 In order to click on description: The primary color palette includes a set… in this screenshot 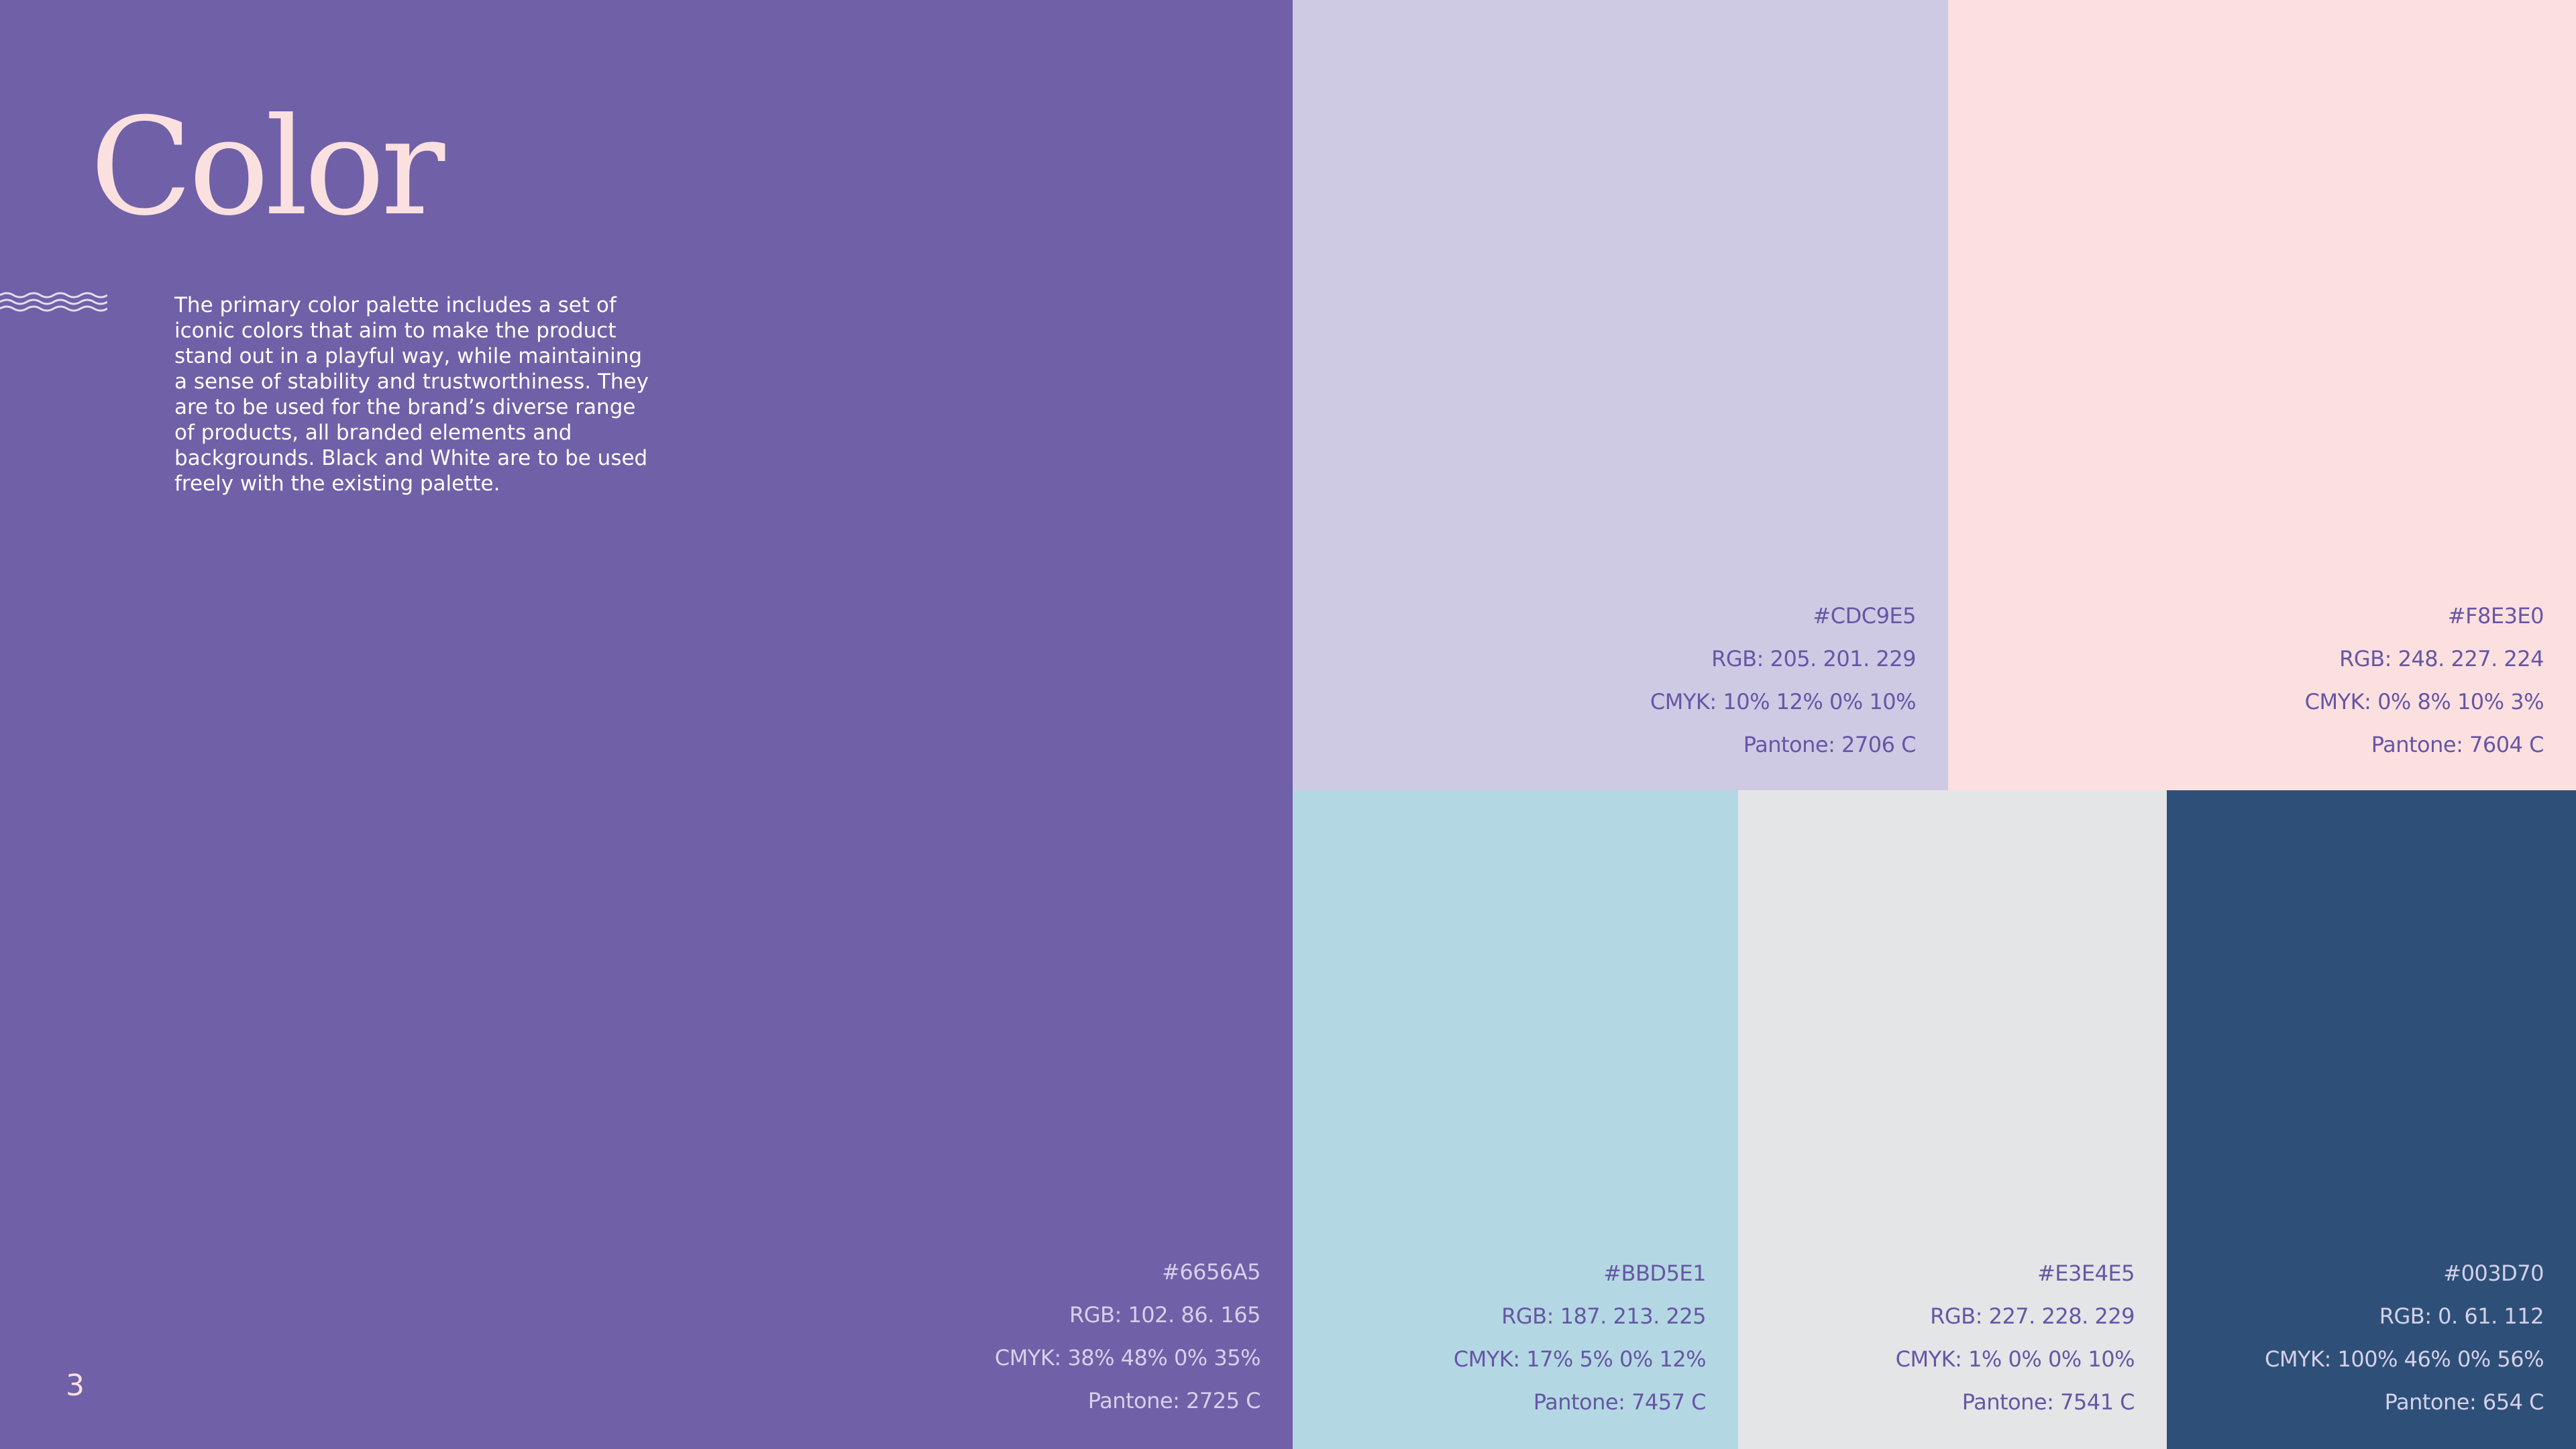, I will do `click(411, 394)`.